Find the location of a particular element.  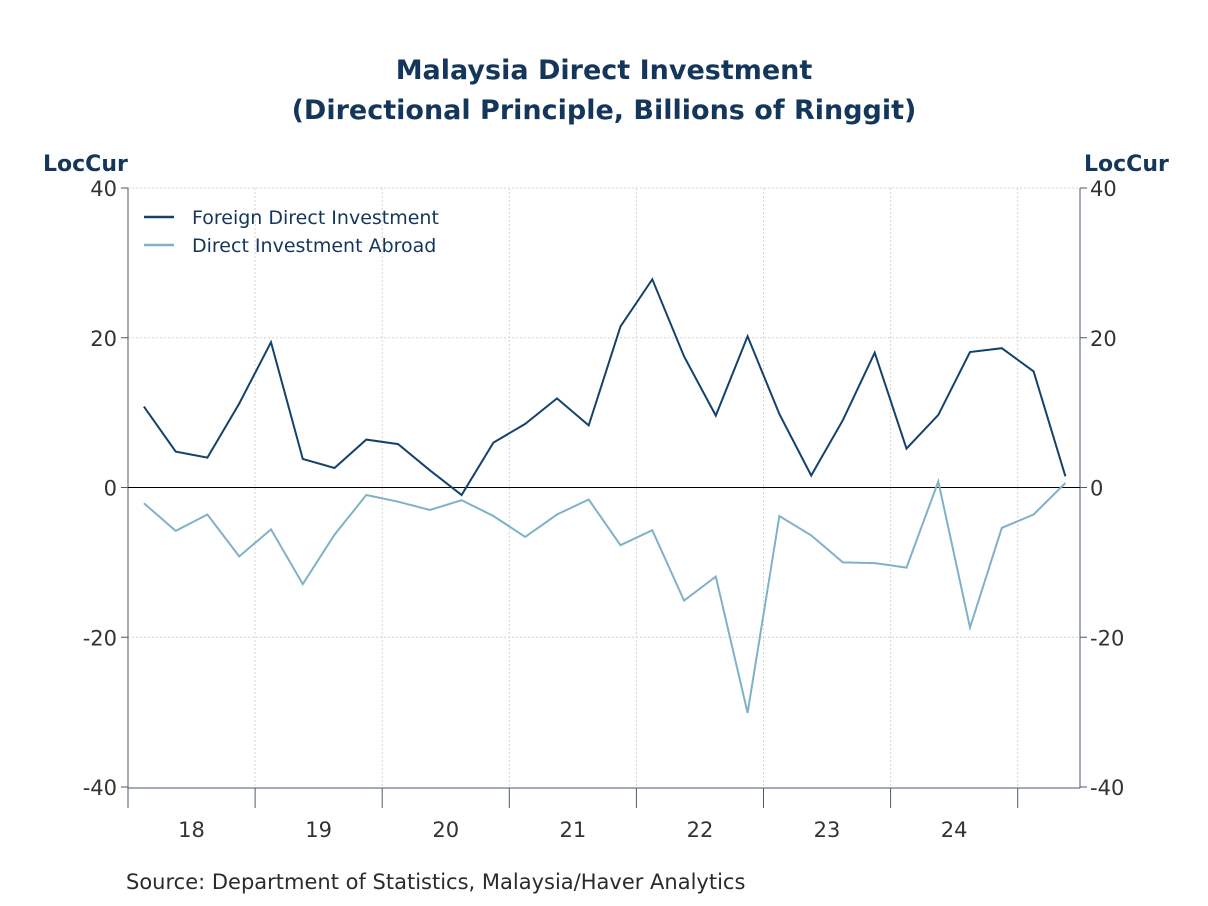

chart-title: Malaysia Direct Investment is located at coordinates (604, 70).